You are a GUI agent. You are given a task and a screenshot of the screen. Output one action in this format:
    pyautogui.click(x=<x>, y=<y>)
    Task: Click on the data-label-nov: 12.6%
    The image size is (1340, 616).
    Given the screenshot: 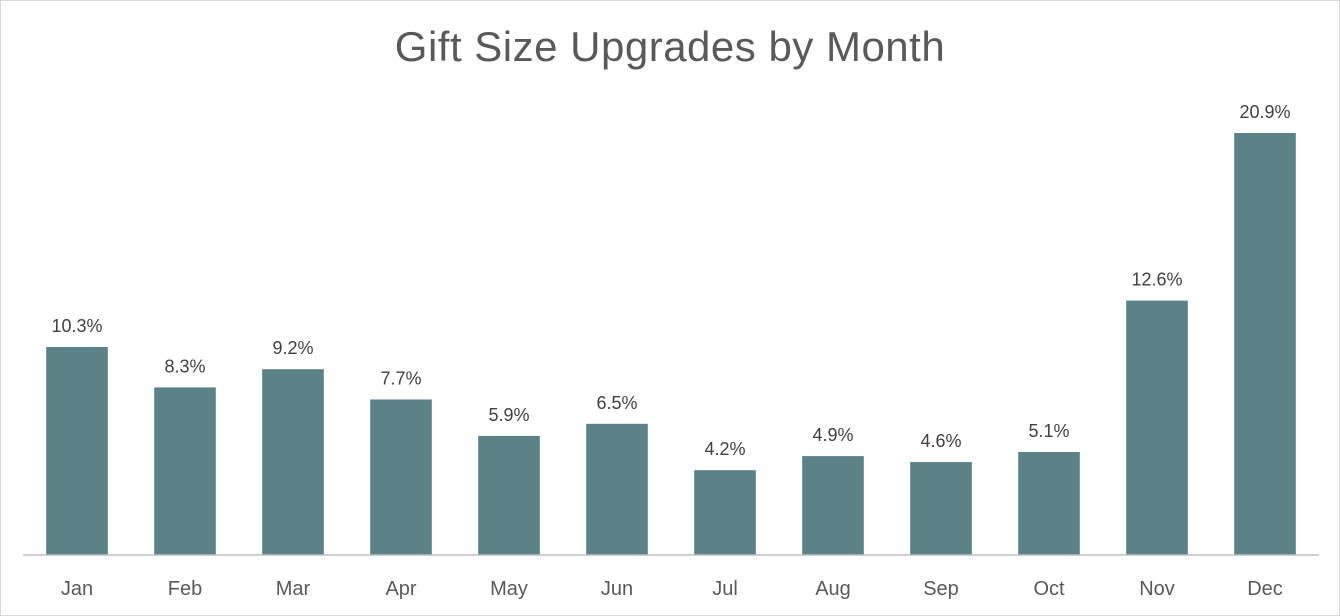 What is the action you would take?
    pyautogui.click(x=1156, y=280)
    